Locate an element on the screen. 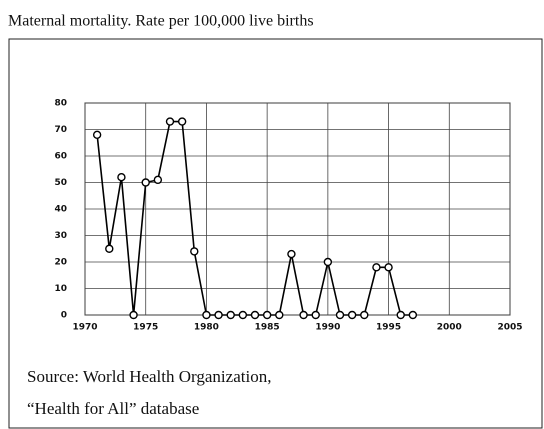  y-tick-label: 40 is located at coordinates (60, 210).